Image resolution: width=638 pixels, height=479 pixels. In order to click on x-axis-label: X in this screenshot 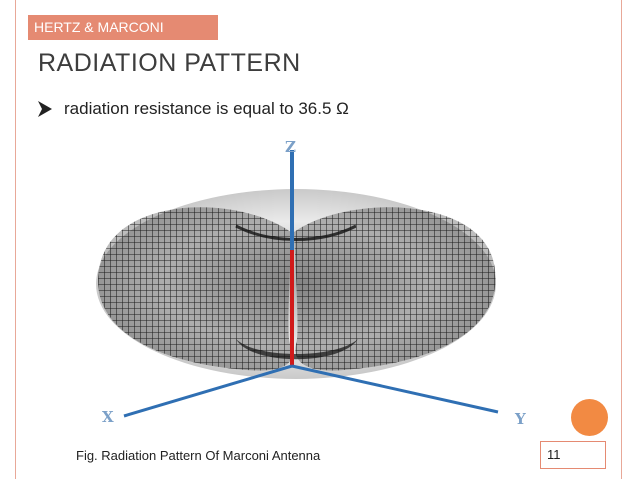, I will do `click(108, 417)`.